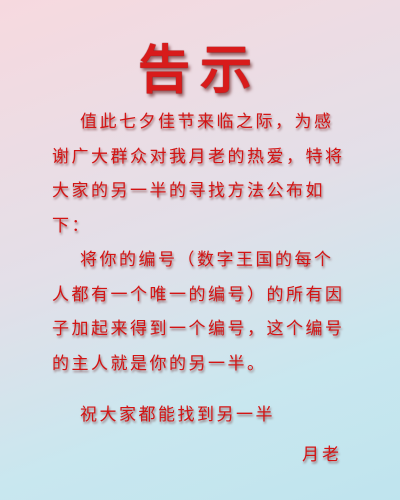 The height and width of the screenshot is (500, 400). Describe the element at coordinates (199, 70) in the screenshot. I see `notice-title: 告示` at that location.